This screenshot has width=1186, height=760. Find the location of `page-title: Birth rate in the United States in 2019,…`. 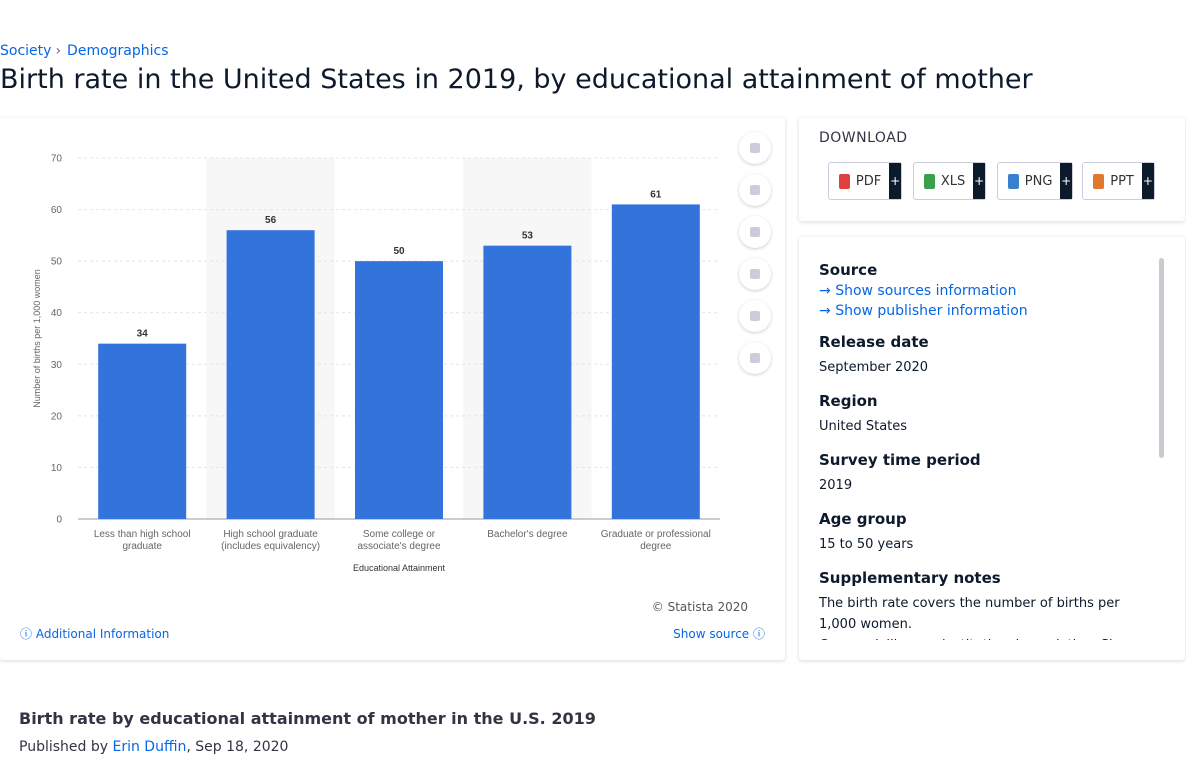

page-title: Birth rate in the United States in 2019,… is located at coordinates (516, 79).